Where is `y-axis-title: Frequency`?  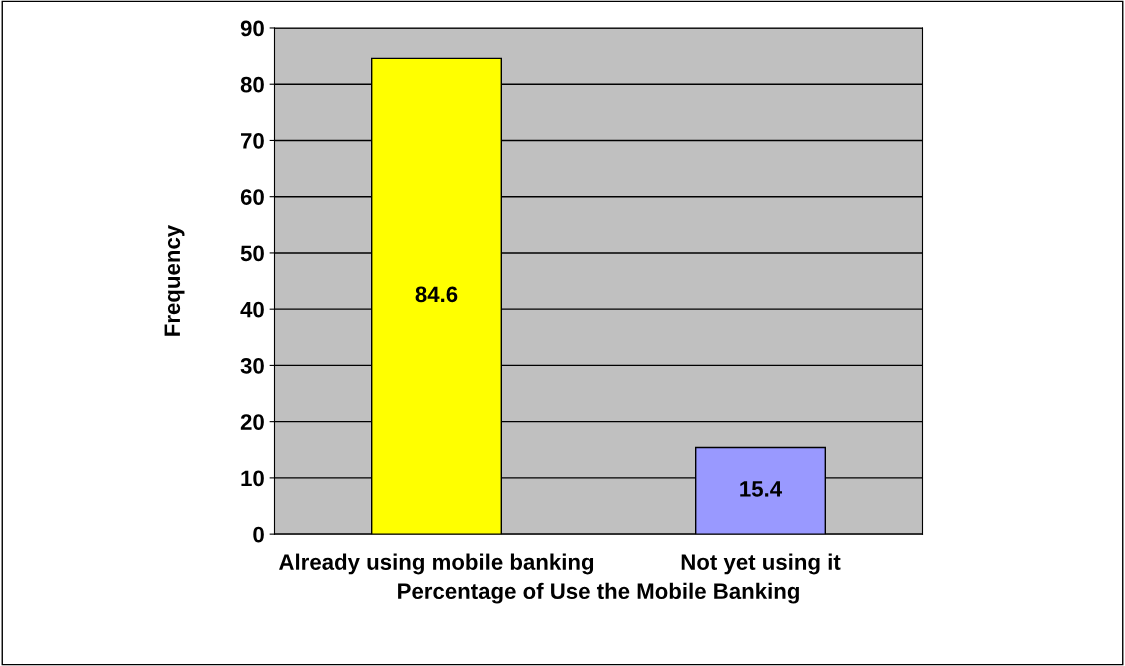 y-axis-title: Frequency is located at coordinates (174, 280).